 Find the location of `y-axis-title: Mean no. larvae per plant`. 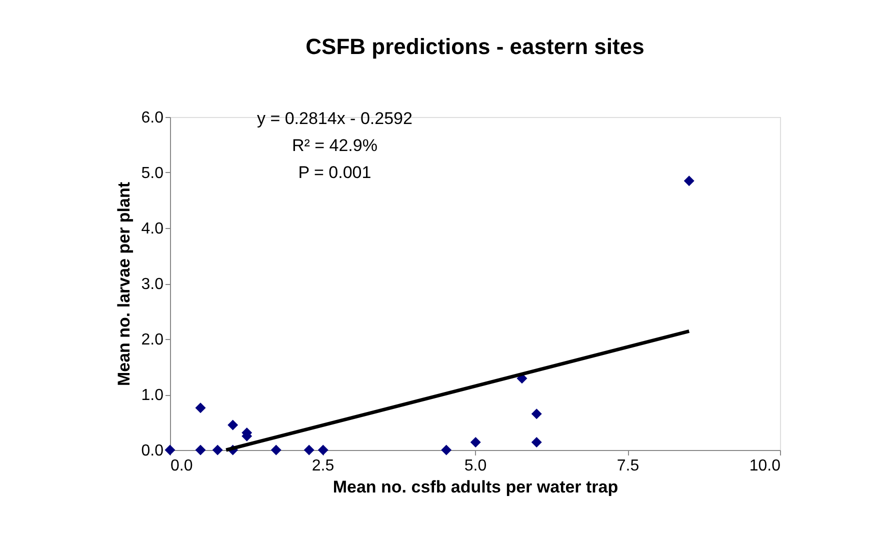

y-axis-title: Mean no. larvae per plant is located at coordinates (124, 284).